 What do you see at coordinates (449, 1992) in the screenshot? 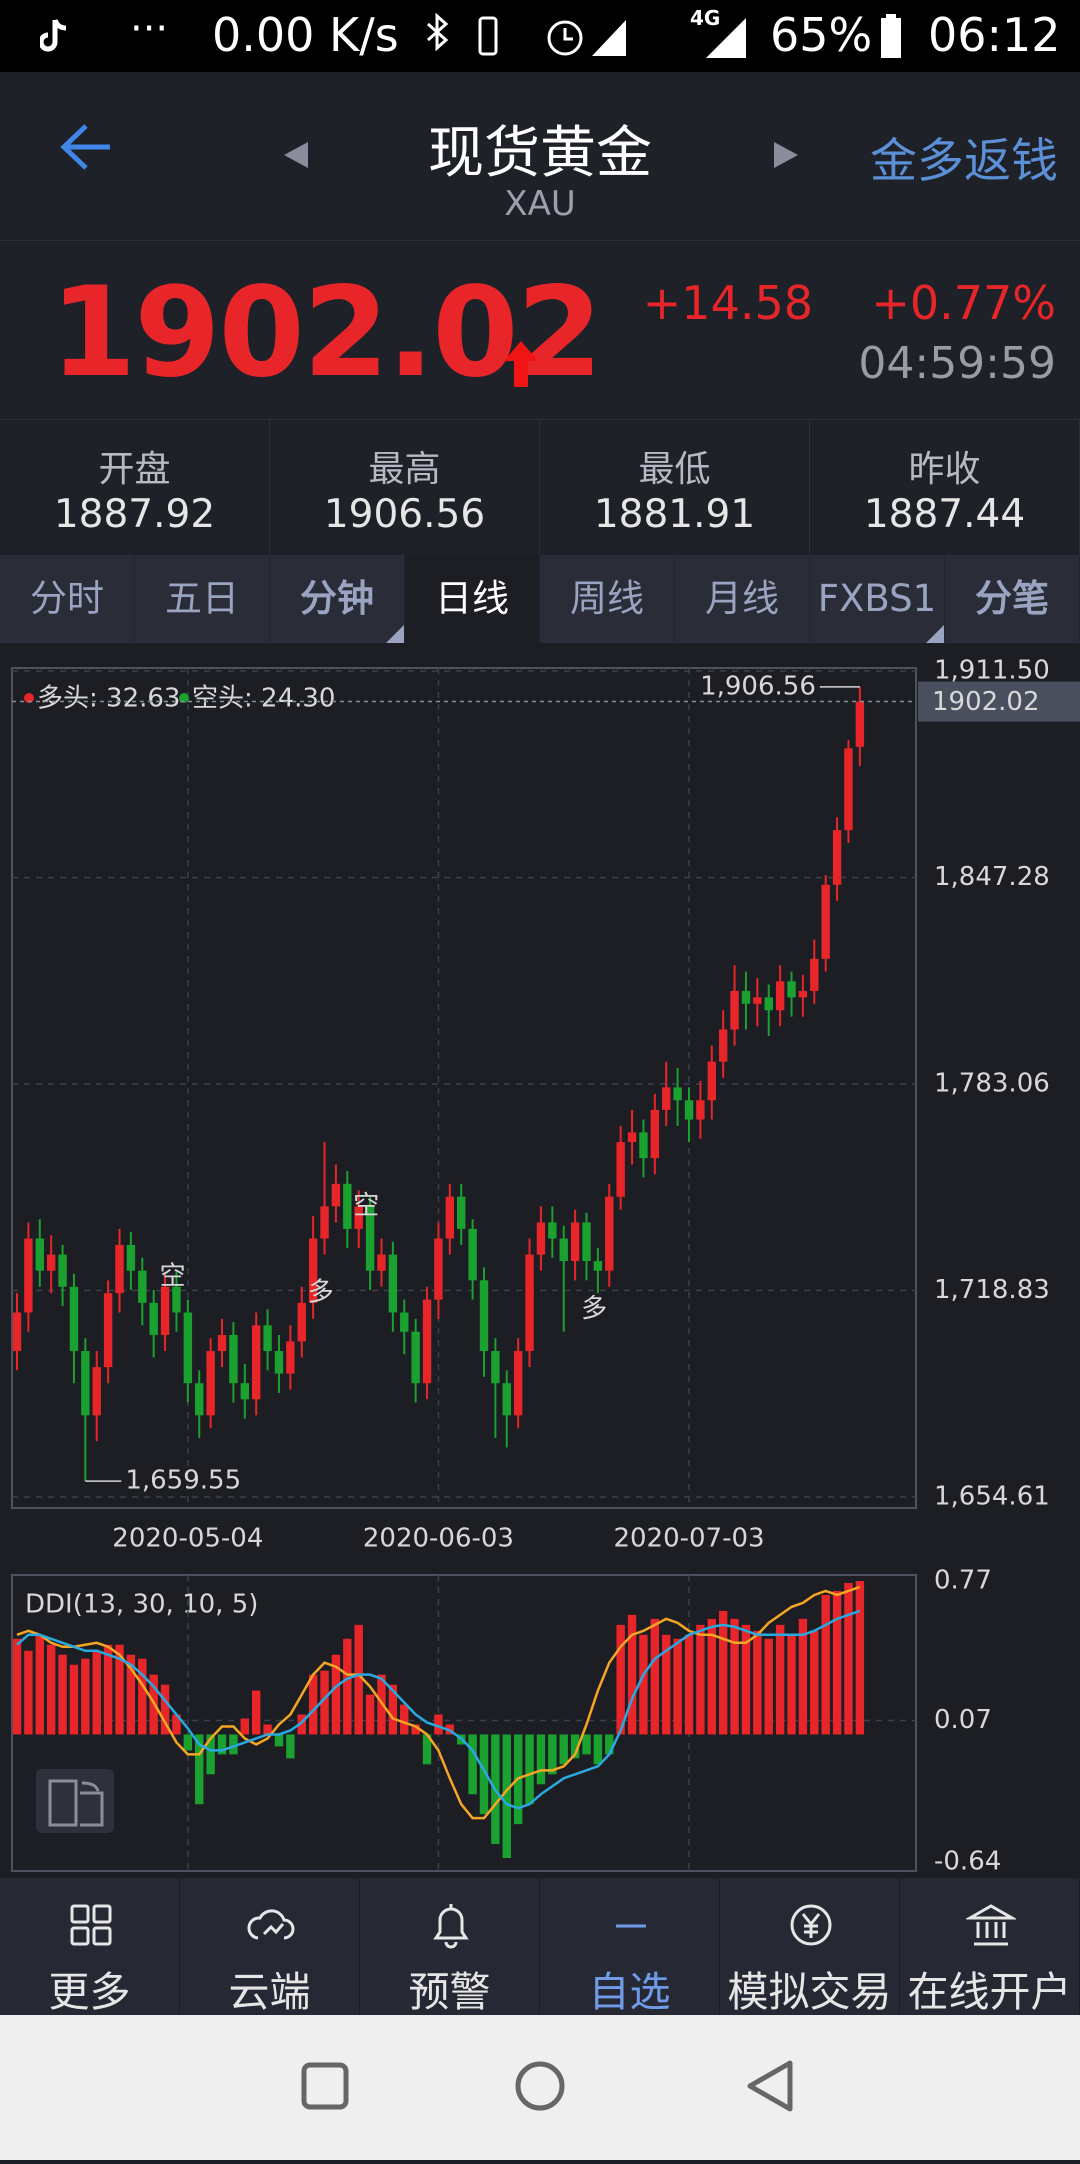
I see `nav-label: 预警` at bounding box center [449, 1992].